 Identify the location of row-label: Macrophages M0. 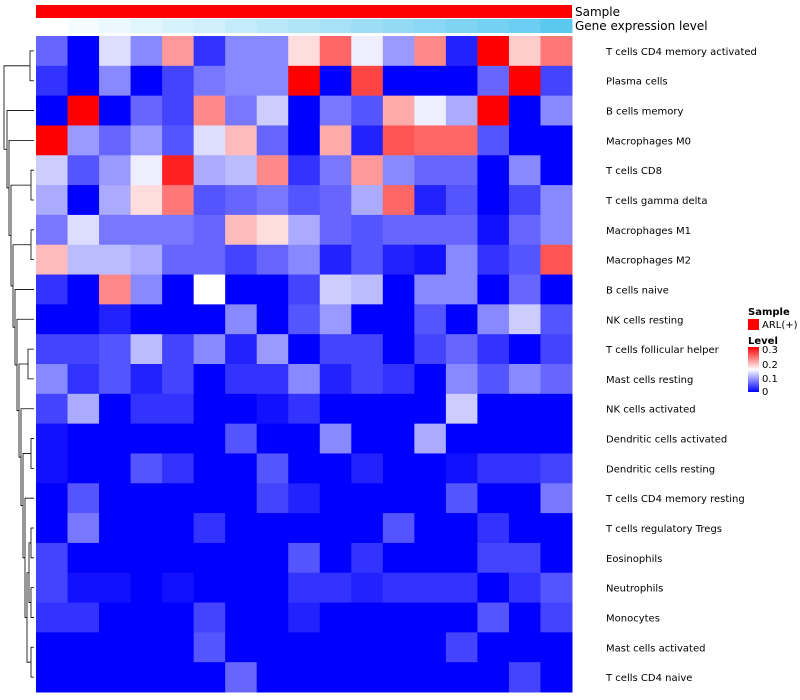
(648, 141).